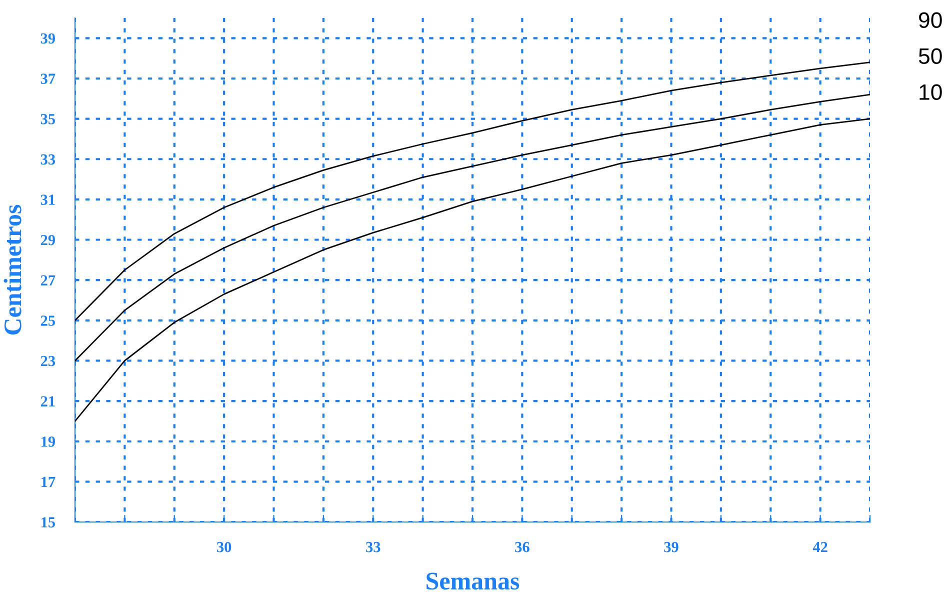 Image resolution: width=949 pixels, height=603 pixels. I want to click on y-tick-label: 15, so click(48, 522).